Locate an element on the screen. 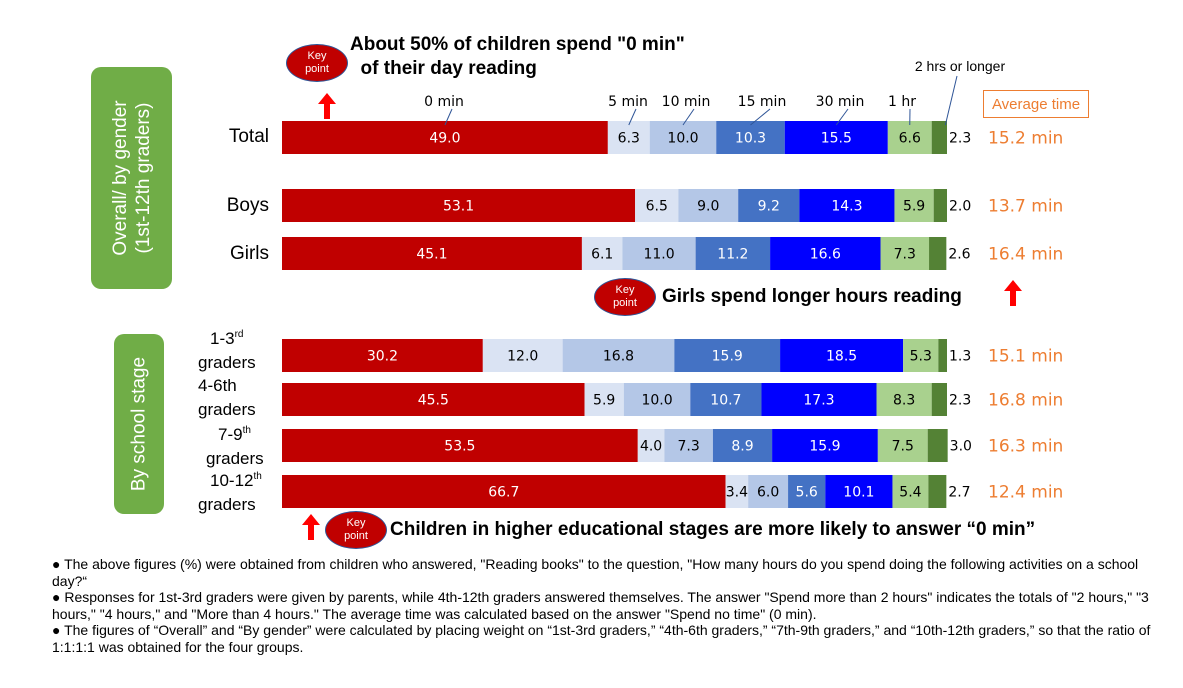 The image size is (1183, 688). category-label: Boys is located at coordinates (248, 205).